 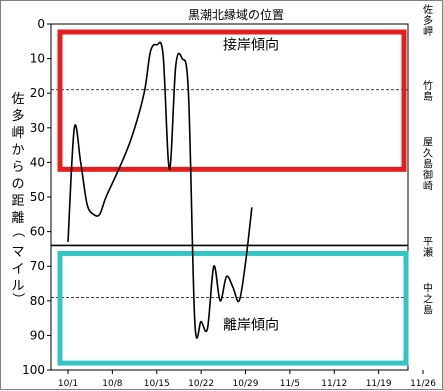 I want to click on zone-label-1: 離岸傾向, so click(x=251, y=325).